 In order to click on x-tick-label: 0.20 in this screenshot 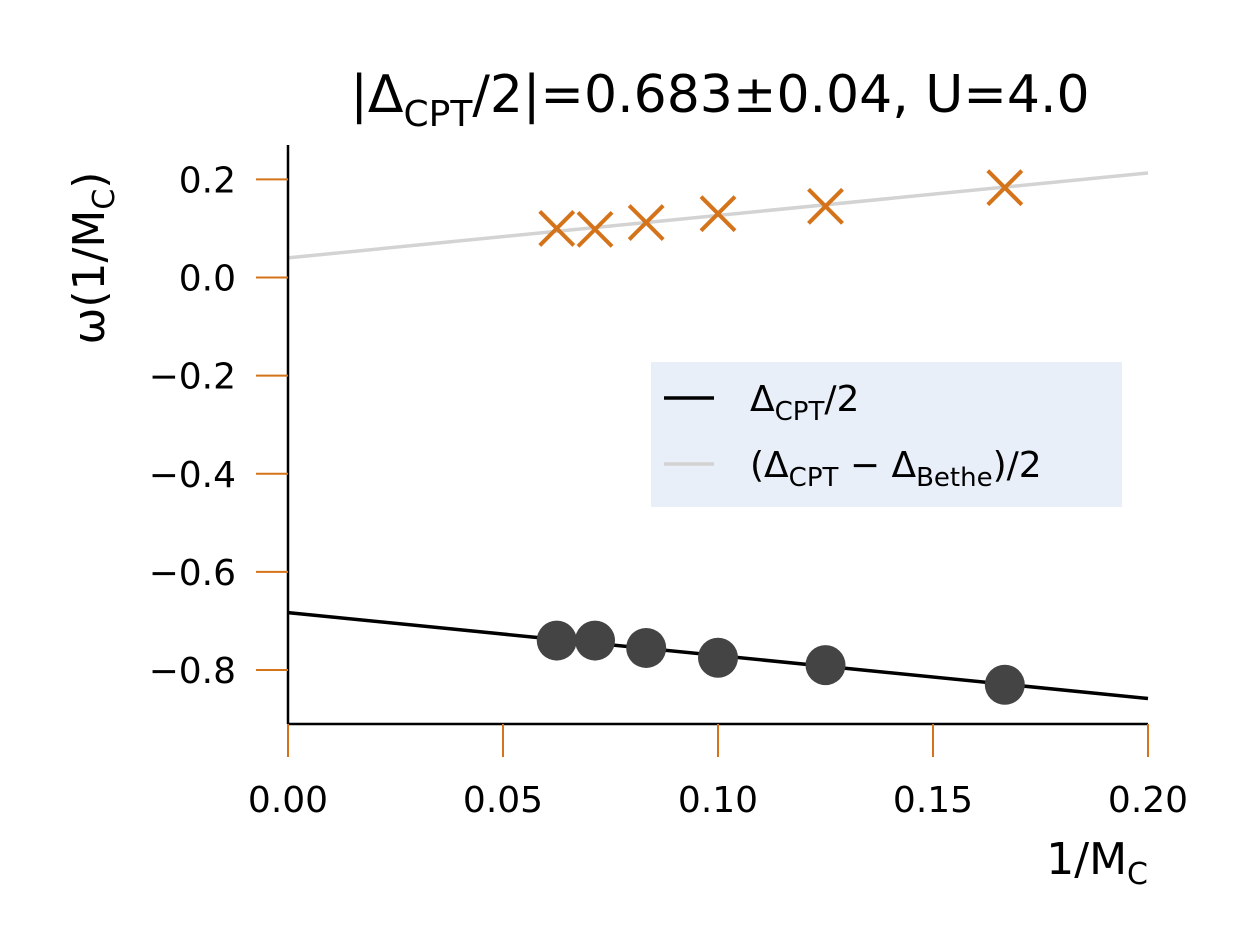, I will do `click(1148, 800)`.